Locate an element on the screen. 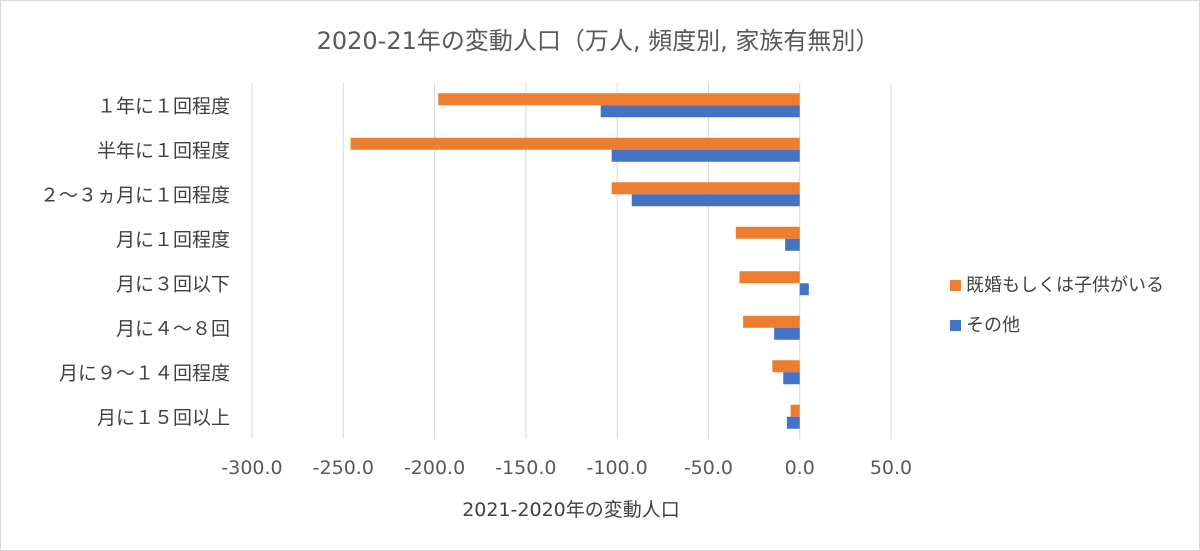 This screenshot has width=1200, height=551. y-category-label: １年に１回程度 is located at coordinates (163, 106).